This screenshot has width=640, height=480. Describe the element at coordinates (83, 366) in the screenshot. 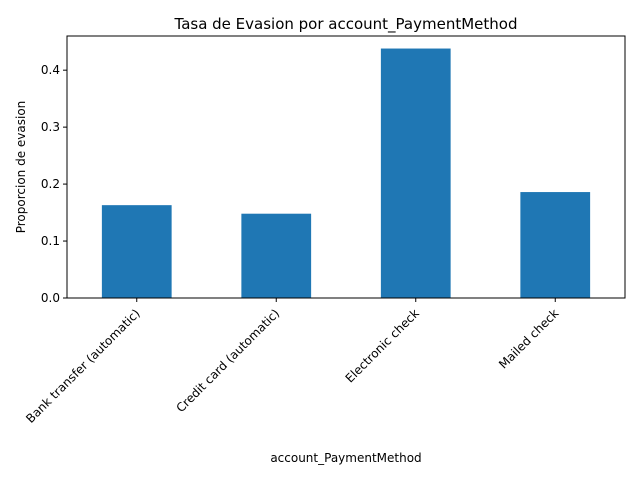

I see `x-tick-label-0: Bank transfer (automatic)` at that location.